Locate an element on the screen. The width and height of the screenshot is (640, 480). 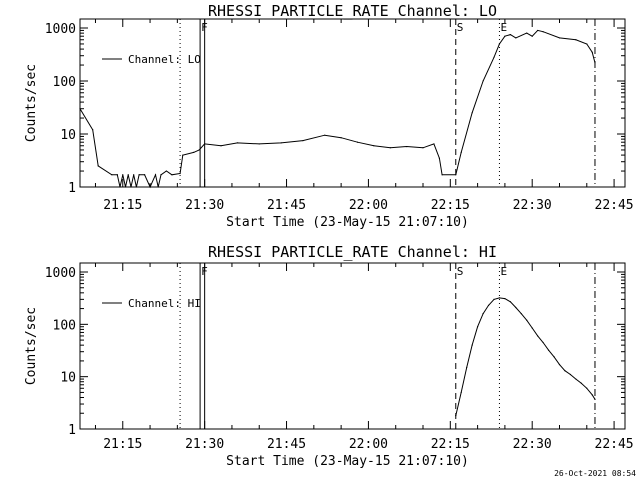
x-axis-label: Start Time (23-May-15 21:07:10) is located at coordinates (347, 461).